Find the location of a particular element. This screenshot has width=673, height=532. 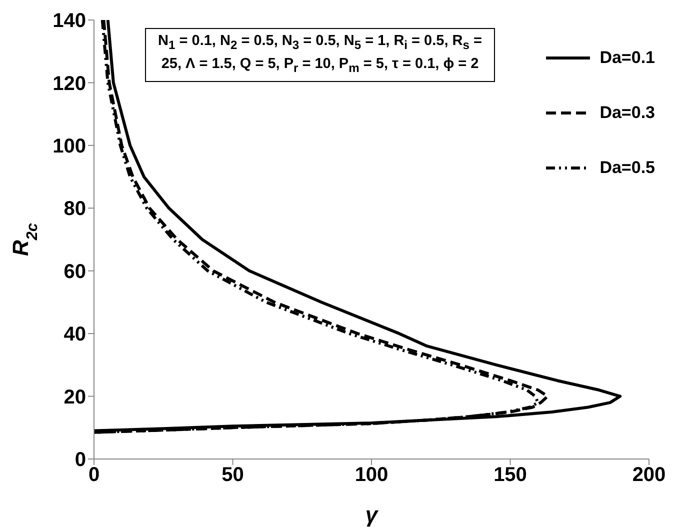

y-tick-label: 100 is located at coordinates (69, 147).